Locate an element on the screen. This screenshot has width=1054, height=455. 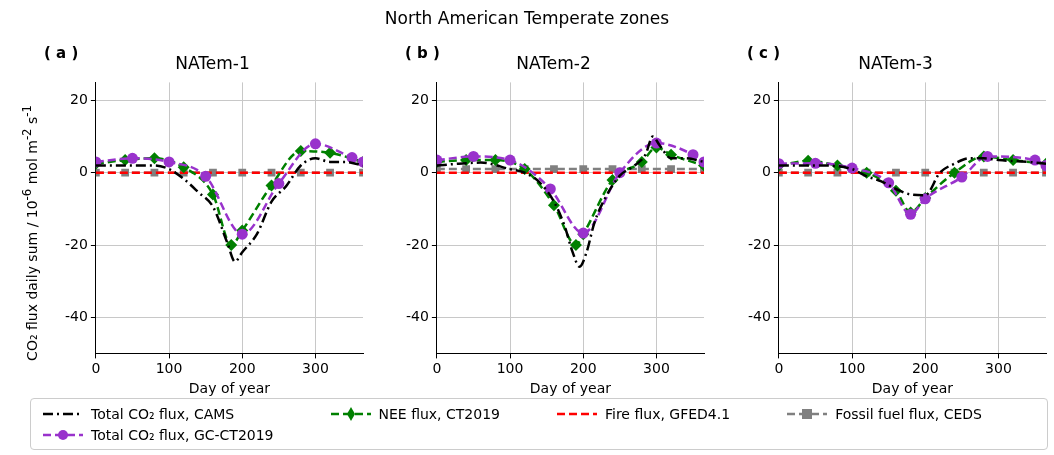
text: ( b ) is located at coordinates (422, 53).